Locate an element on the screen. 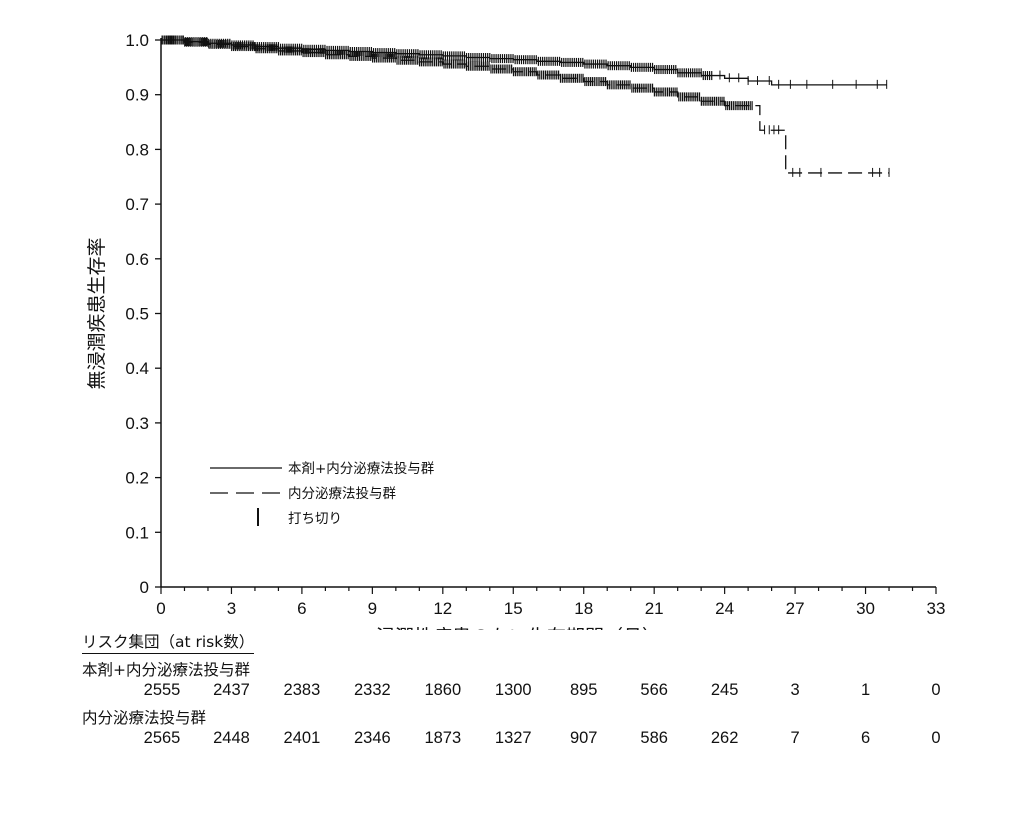 The width and height of the screenshot is (1031, 836). x-tick-label: 33 is located at coordinates (936, 608).